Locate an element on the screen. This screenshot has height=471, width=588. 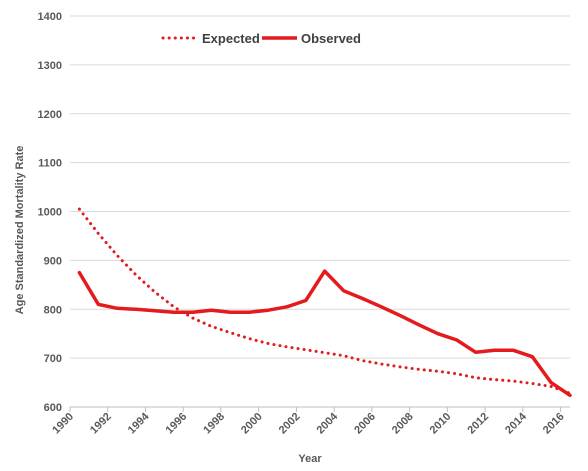
x-tick-label: 2006 is located at coordinates (365, 424).